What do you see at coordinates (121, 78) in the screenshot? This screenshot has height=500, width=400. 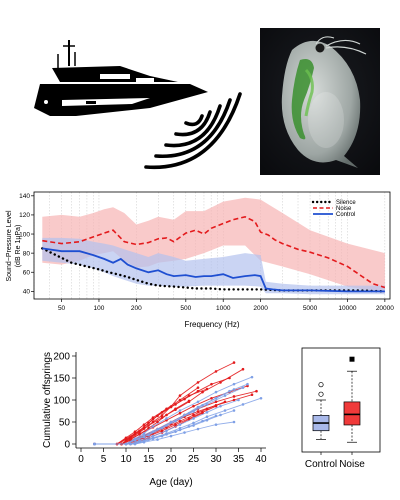 I see `motor-yacht-icon` at bounding box center [121, 78].